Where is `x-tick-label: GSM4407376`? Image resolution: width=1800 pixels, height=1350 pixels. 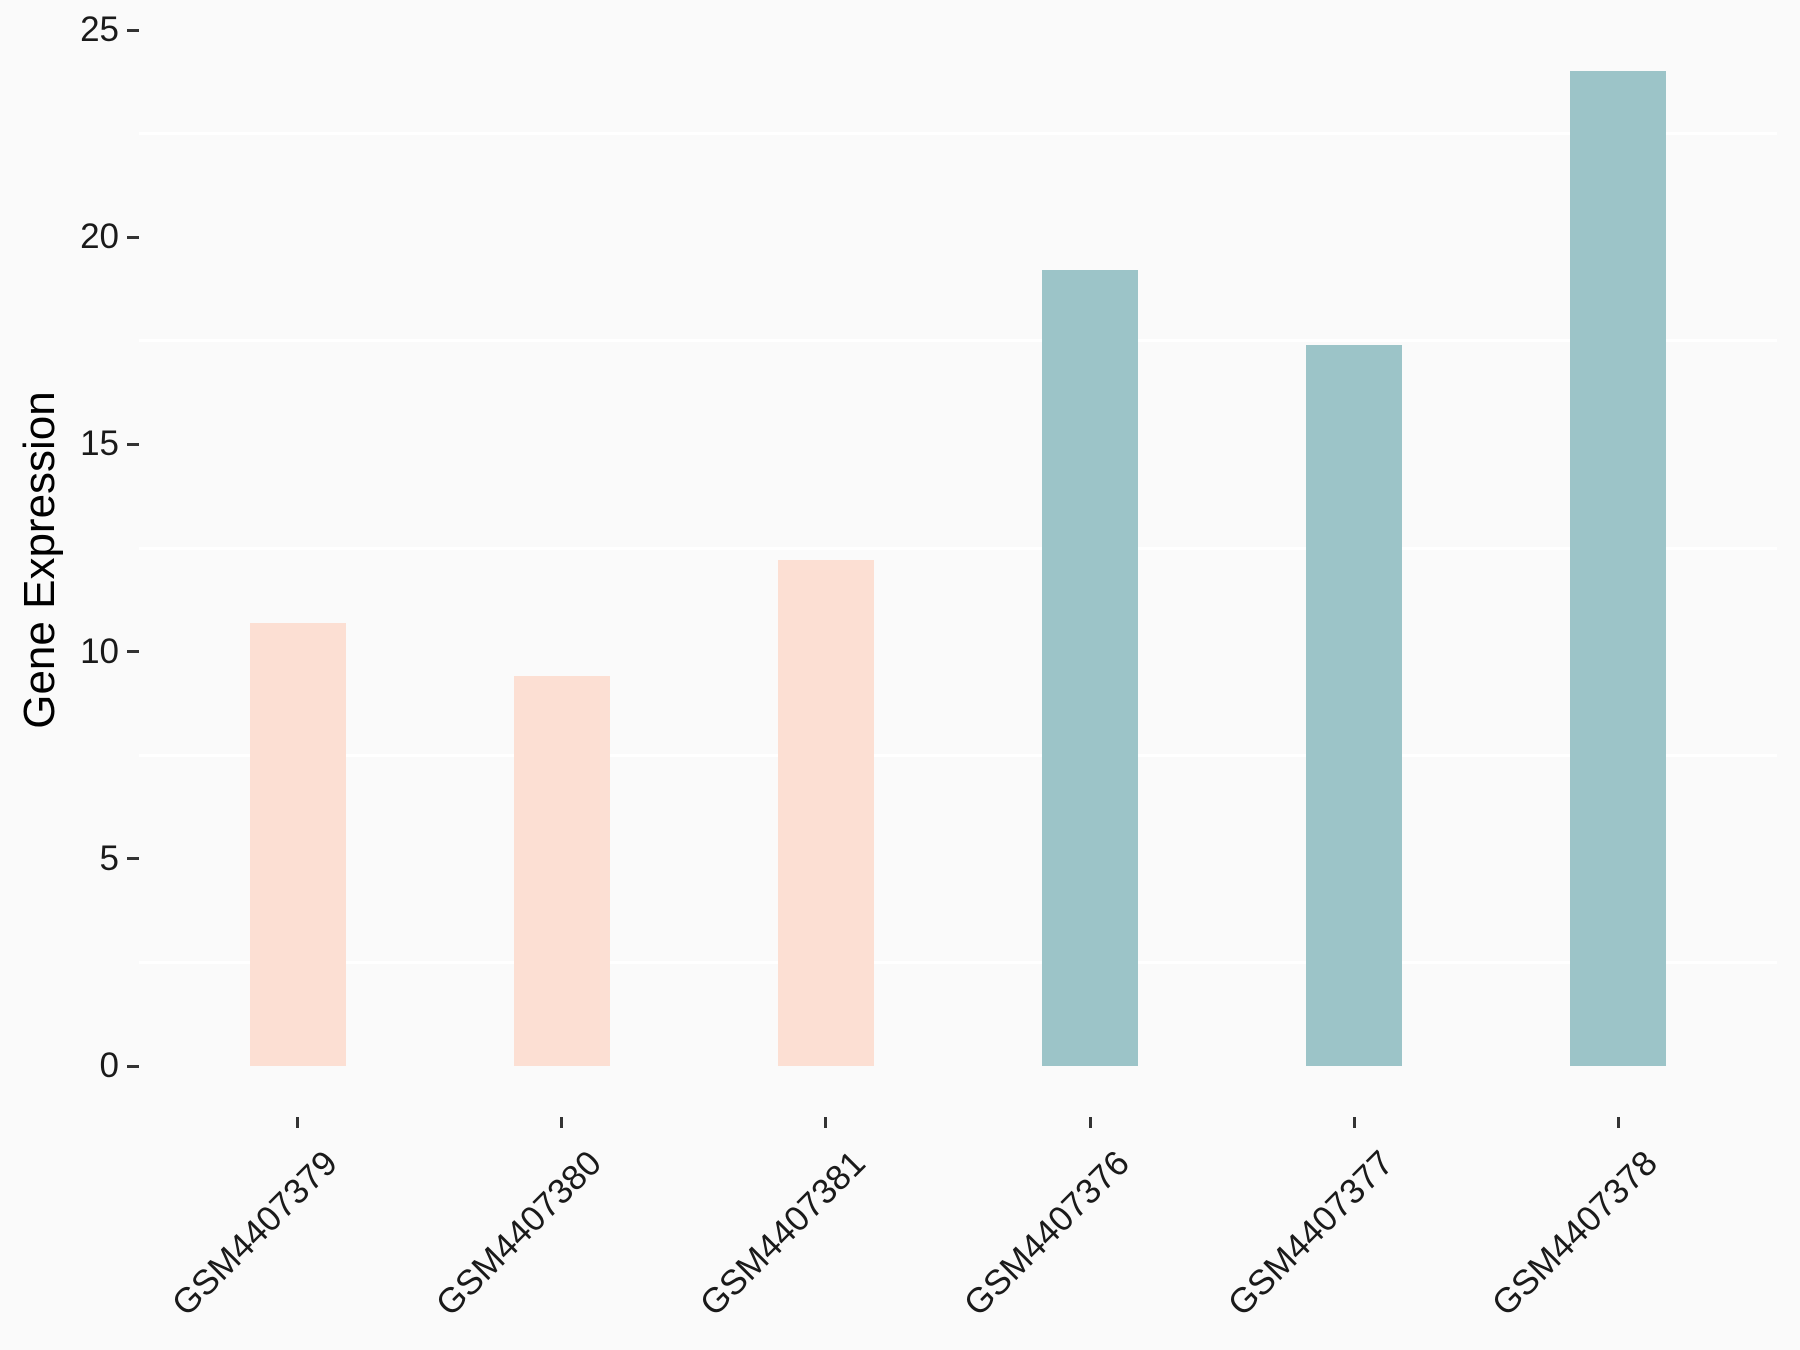 x-tick-label: GSM4407376 is located at coordinates (1046, 1233).